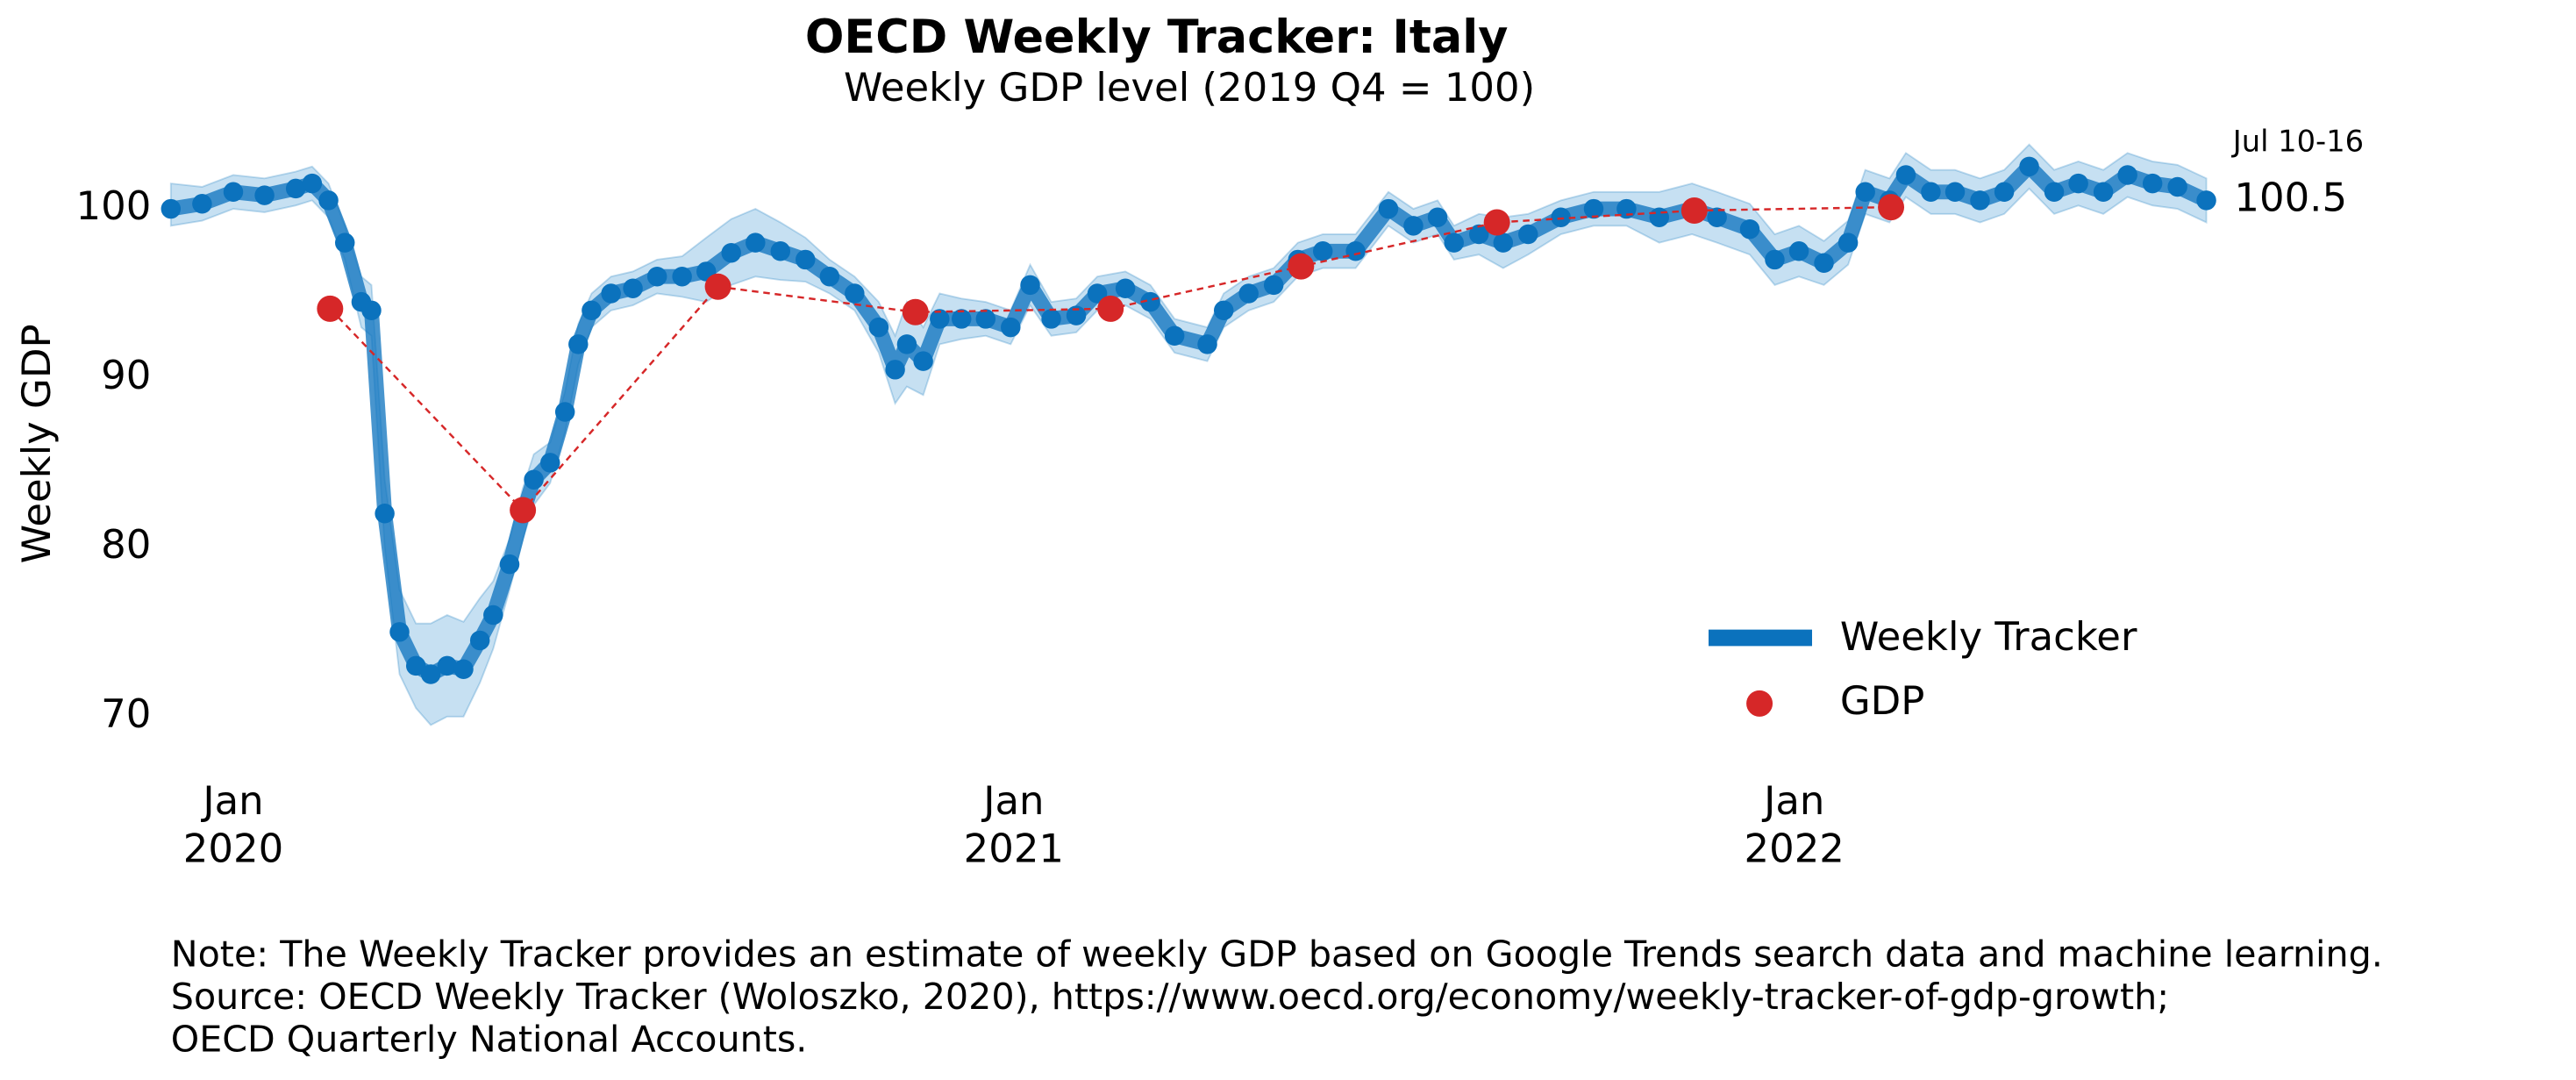  What do you see at coordinates (1157, 37) in the screenshot?
I see `chart-title: OECD Weekly Tracker: Italy` at bounding box center [1157, 37].